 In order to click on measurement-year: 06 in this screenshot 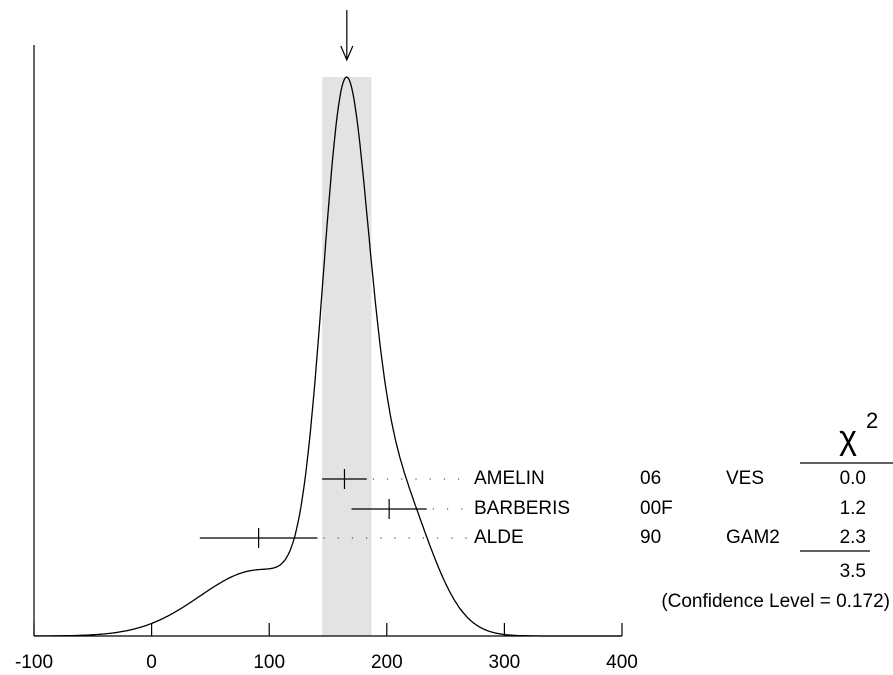, I will do `click(650, 478)`.